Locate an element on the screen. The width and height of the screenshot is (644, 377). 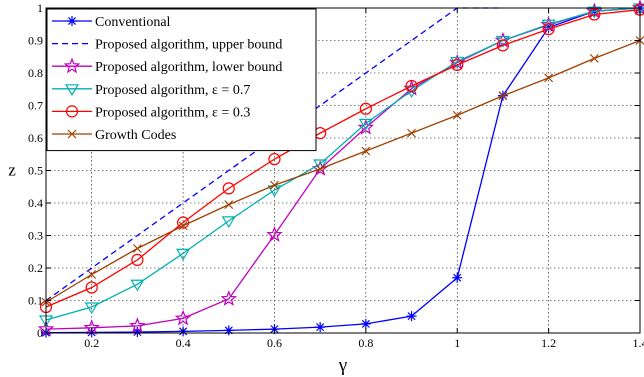
x-tick-label: 0.2 is located at coordinates (91, 343).